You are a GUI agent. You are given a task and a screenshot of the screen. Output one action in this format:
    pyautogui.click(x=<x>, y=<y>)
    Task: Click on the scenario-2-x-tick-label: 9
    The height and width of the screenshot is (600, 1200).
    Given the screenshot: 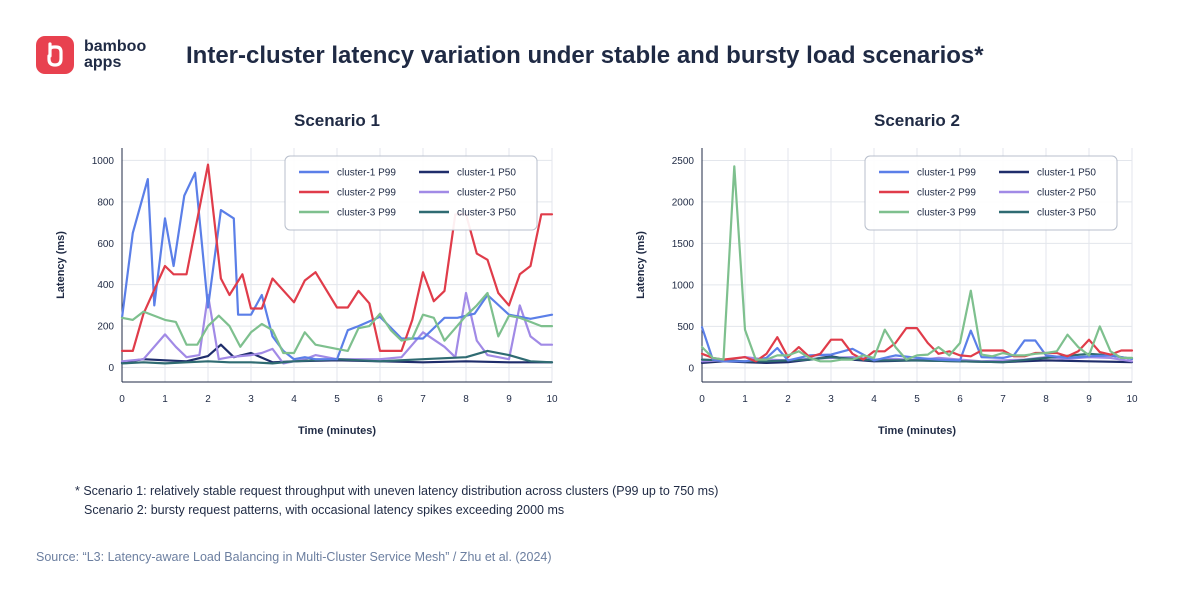 What is the action you would take?
    pyautogui.click(x=1089, y=399)
    